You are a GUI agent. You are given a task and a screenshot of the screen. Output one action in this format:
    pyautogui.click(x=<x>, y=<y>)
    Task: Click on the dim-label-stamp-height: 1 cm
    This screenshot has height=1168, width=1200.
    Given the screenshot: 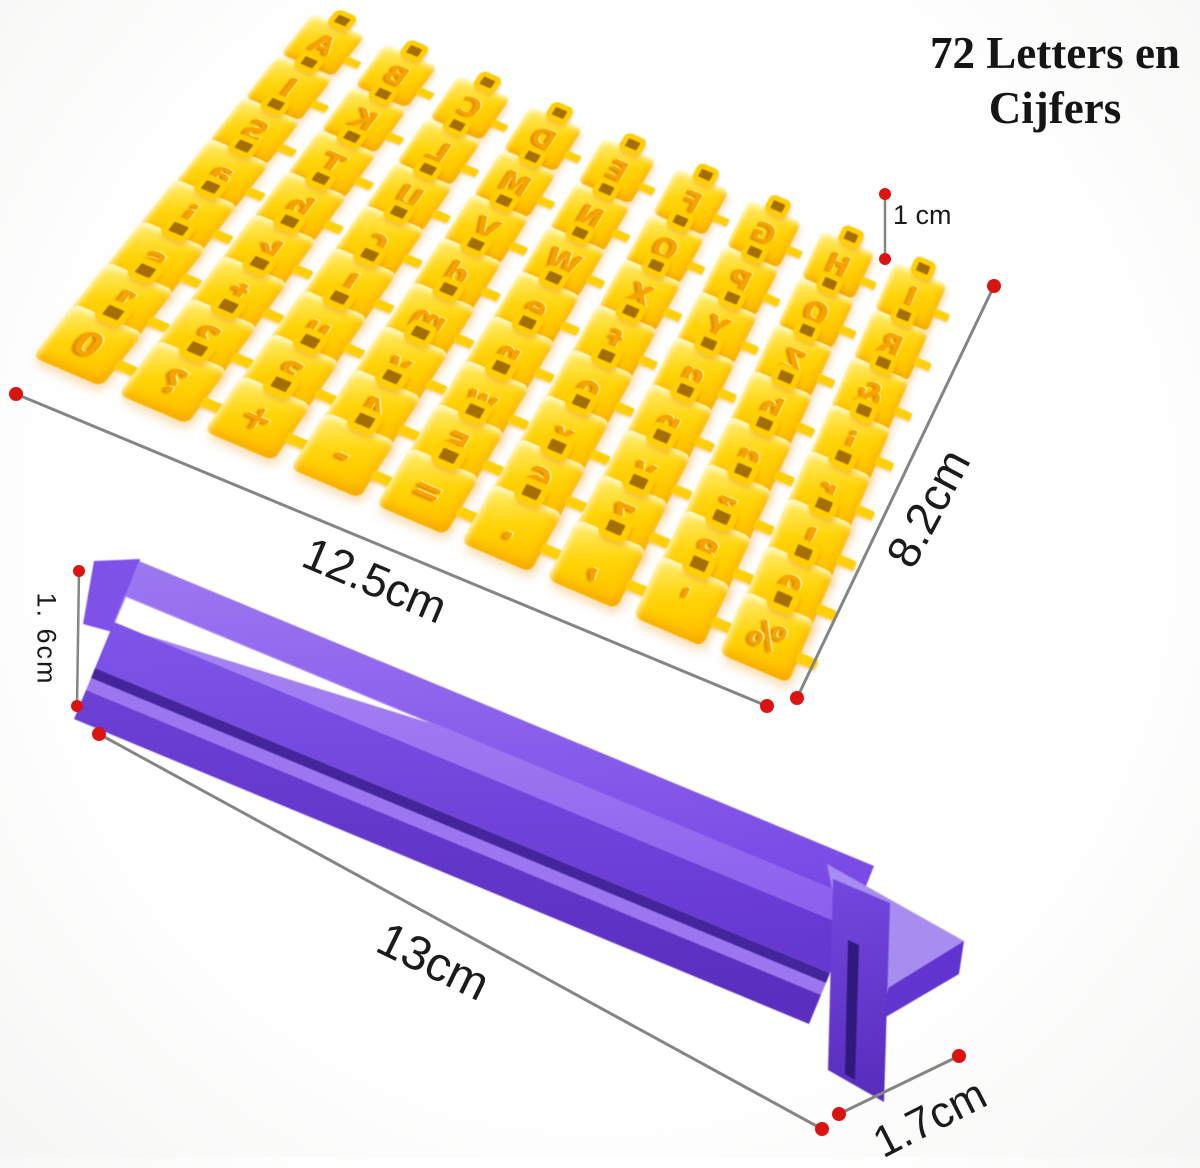 What is the action you would take?
    pyautogui.click(x=922, y=215)
    